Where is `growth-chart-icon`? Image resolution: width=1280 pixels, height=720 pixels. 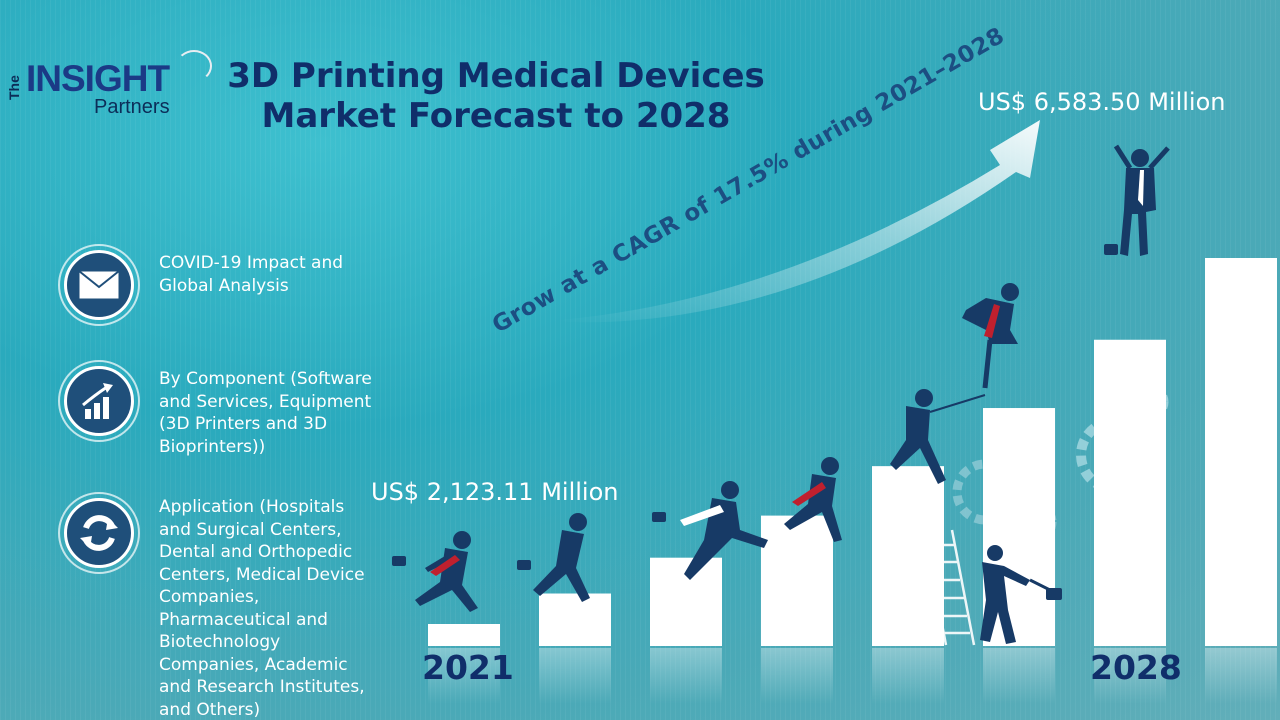
growth-chart-icon is located at coordinates (99, 401).